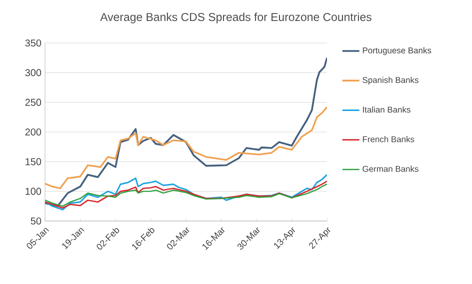  What do you see at coordinates (34, 162) in the screenshot?
I see `y-tick-label: 150` at bounding box center [34, 162].